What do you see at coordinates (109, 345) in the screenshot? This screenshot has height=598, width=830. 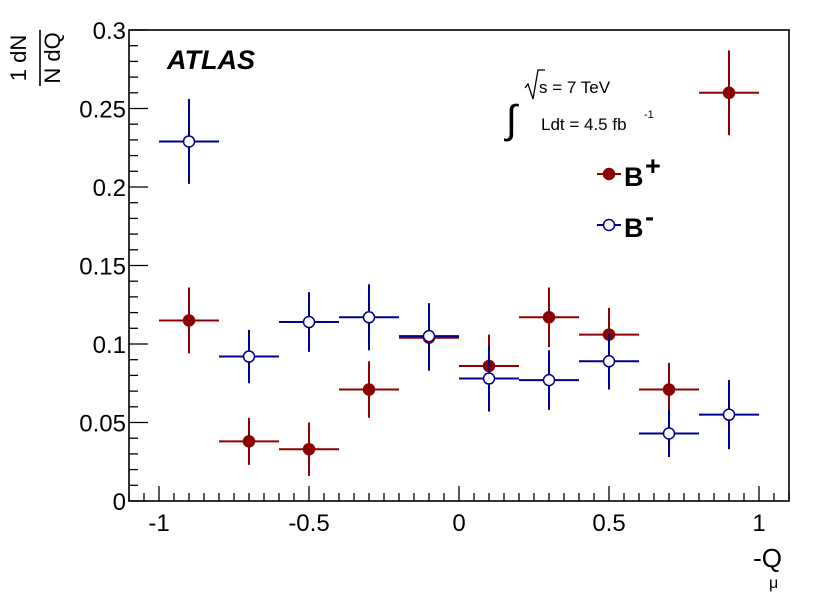 I see `y-tick-label: 0.1` at bounding box center [109, 345].